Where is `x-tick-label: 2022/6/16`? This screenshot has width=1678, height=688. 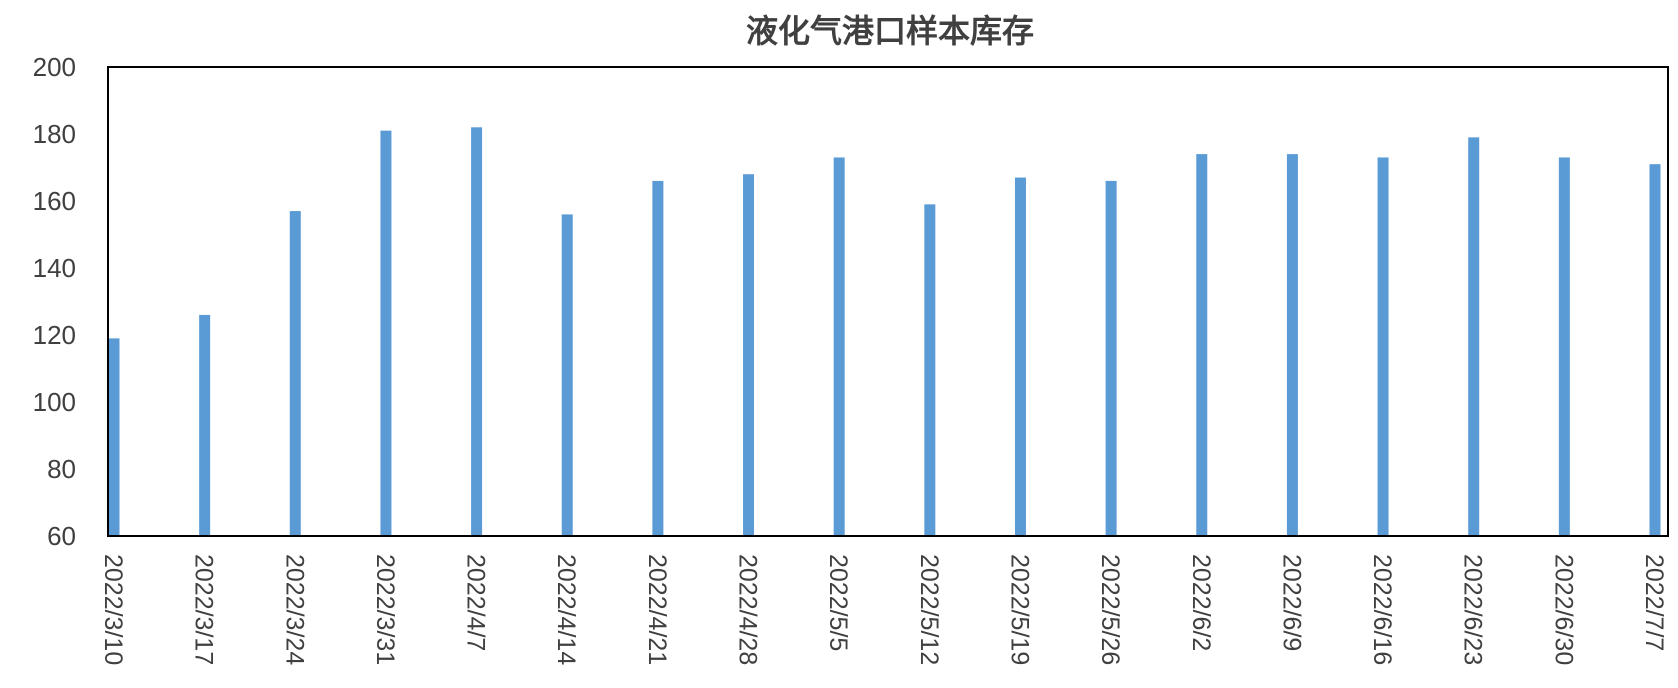
x-tick-label: 2022/6/16 is located at coordinates (1382, 609).